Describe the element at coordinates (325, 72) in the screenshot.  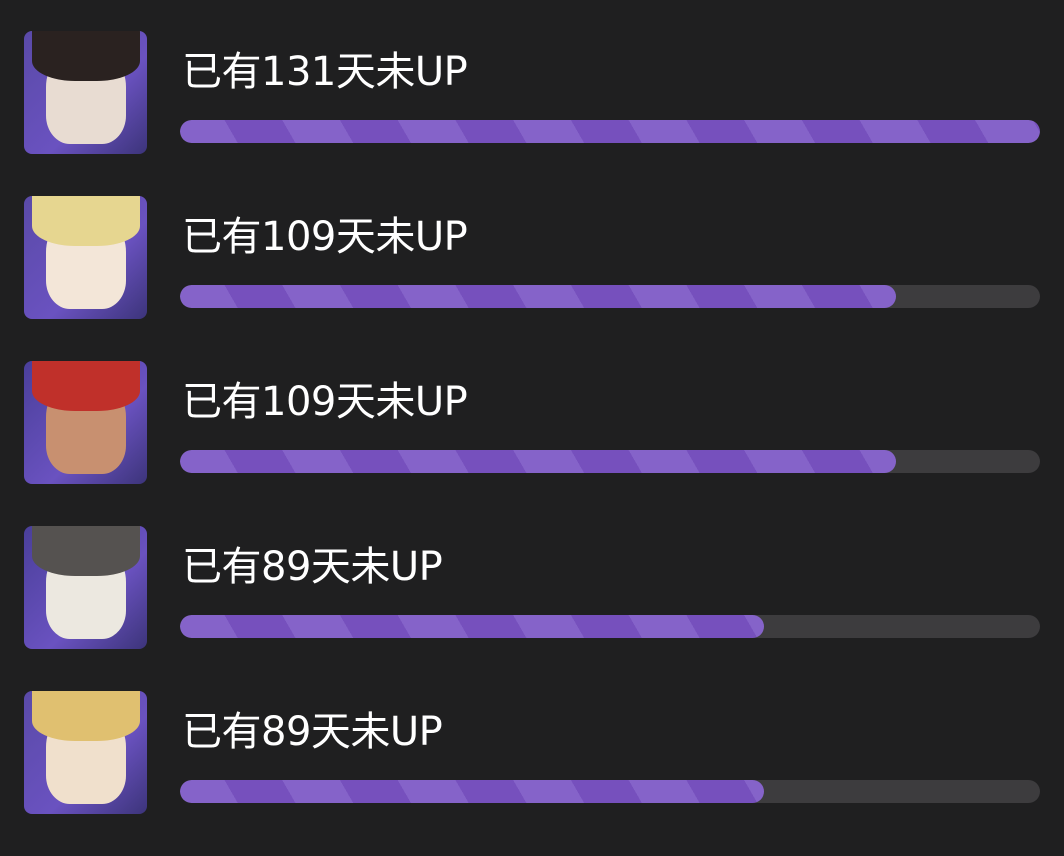
I see `days-since-up-label: 已有131天未UP` at that location.